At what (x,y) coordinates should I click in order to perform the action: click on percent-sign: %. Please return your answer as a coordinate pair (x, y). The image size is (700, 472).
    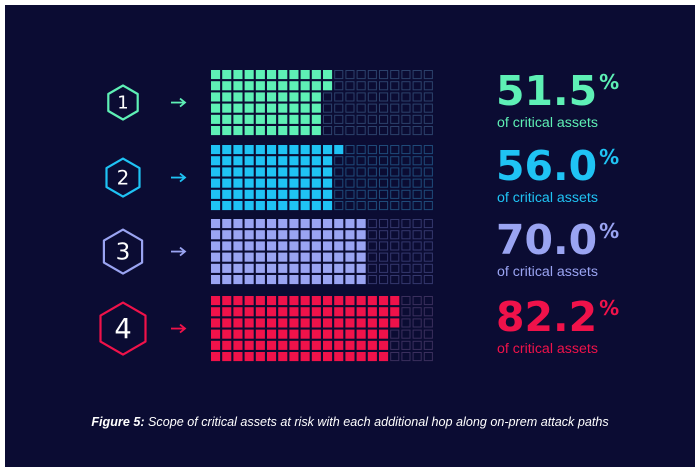
    Looking at the image, I should click on (609, 157).